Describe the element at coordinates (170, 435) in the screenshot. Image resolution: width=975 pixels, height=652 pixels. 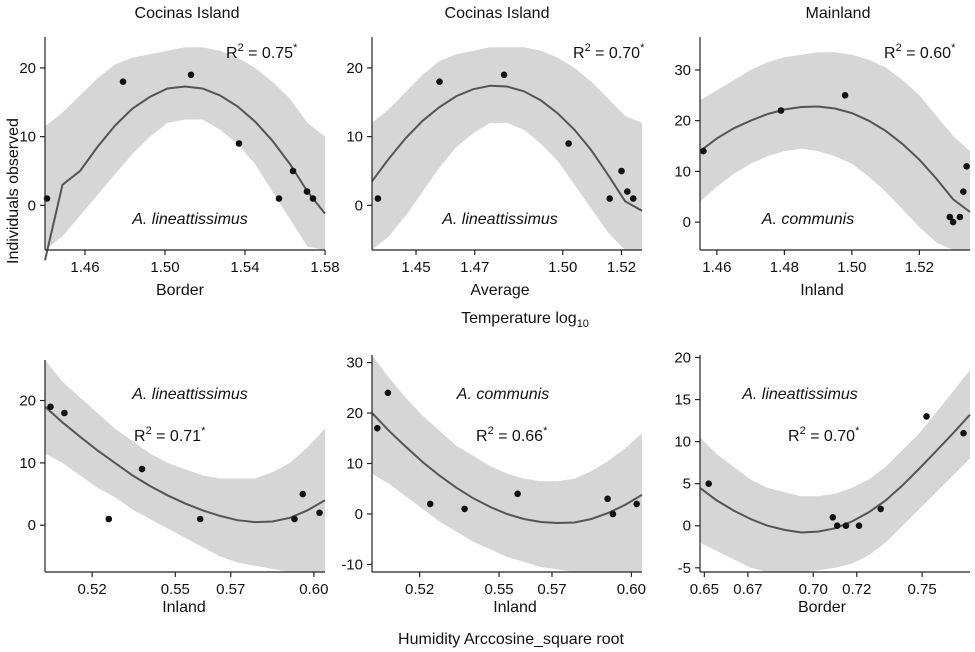
I see `r-squared-label: R2 = 0.71*` at that location.